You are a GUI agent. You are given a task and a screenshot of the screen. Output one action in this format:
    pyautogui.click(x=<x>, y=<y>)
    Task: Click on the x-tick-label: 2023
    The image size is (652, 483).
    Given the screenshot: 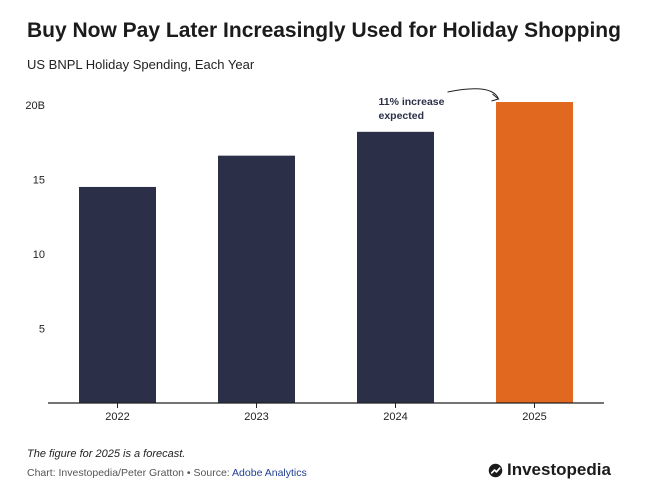 What is the action you would take?
    pyautogui.click(x=256, y=417)
    